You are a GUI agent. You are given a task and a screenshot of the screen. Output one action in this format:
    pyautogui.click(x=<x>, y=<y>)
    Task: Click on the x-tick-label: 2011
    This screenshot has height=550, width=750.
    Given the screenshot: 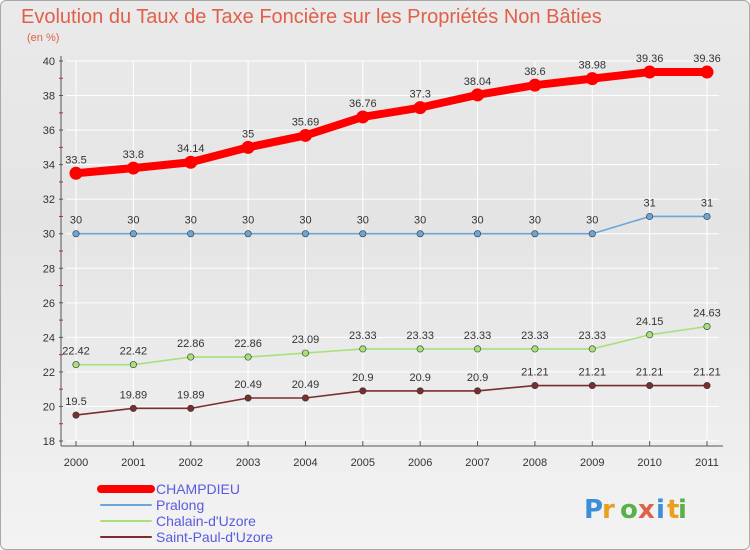 What is the action you would take?
    pyautogui.click(x=707, y=463)
    